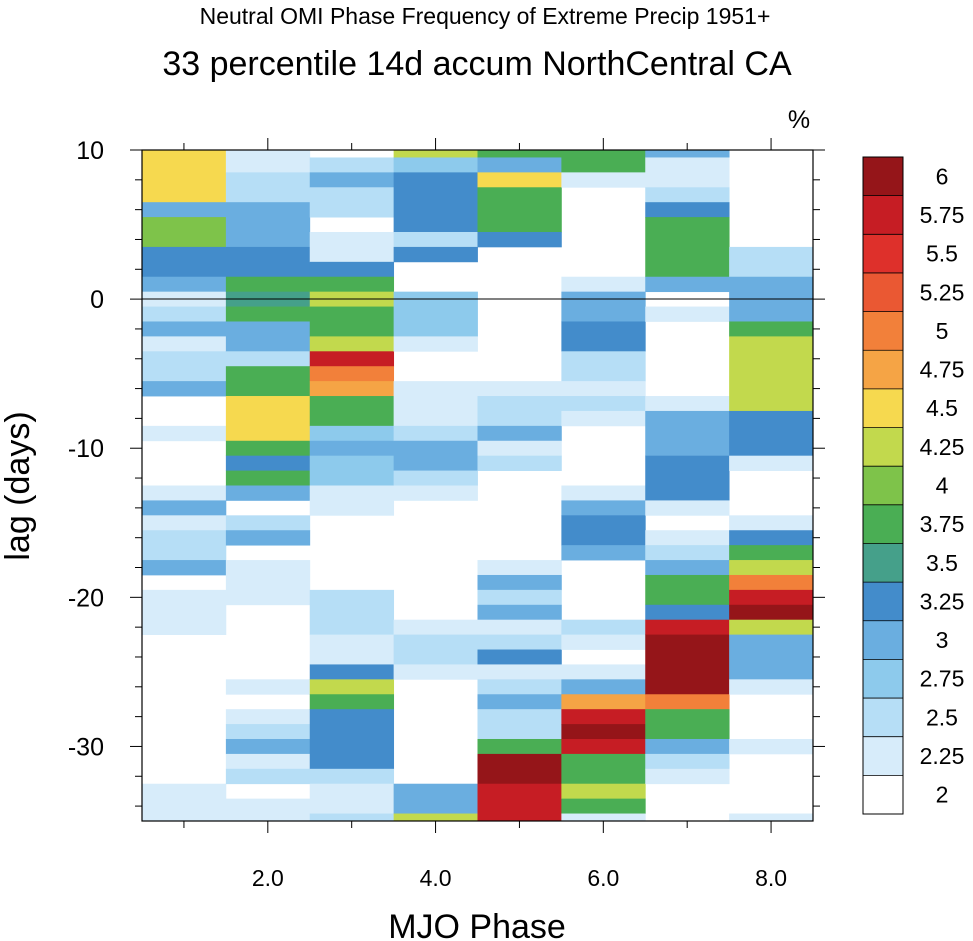 The width and height of the screenshot is (973, 941). I want to click on colorbar-label: 3.5, so click(942, 563).